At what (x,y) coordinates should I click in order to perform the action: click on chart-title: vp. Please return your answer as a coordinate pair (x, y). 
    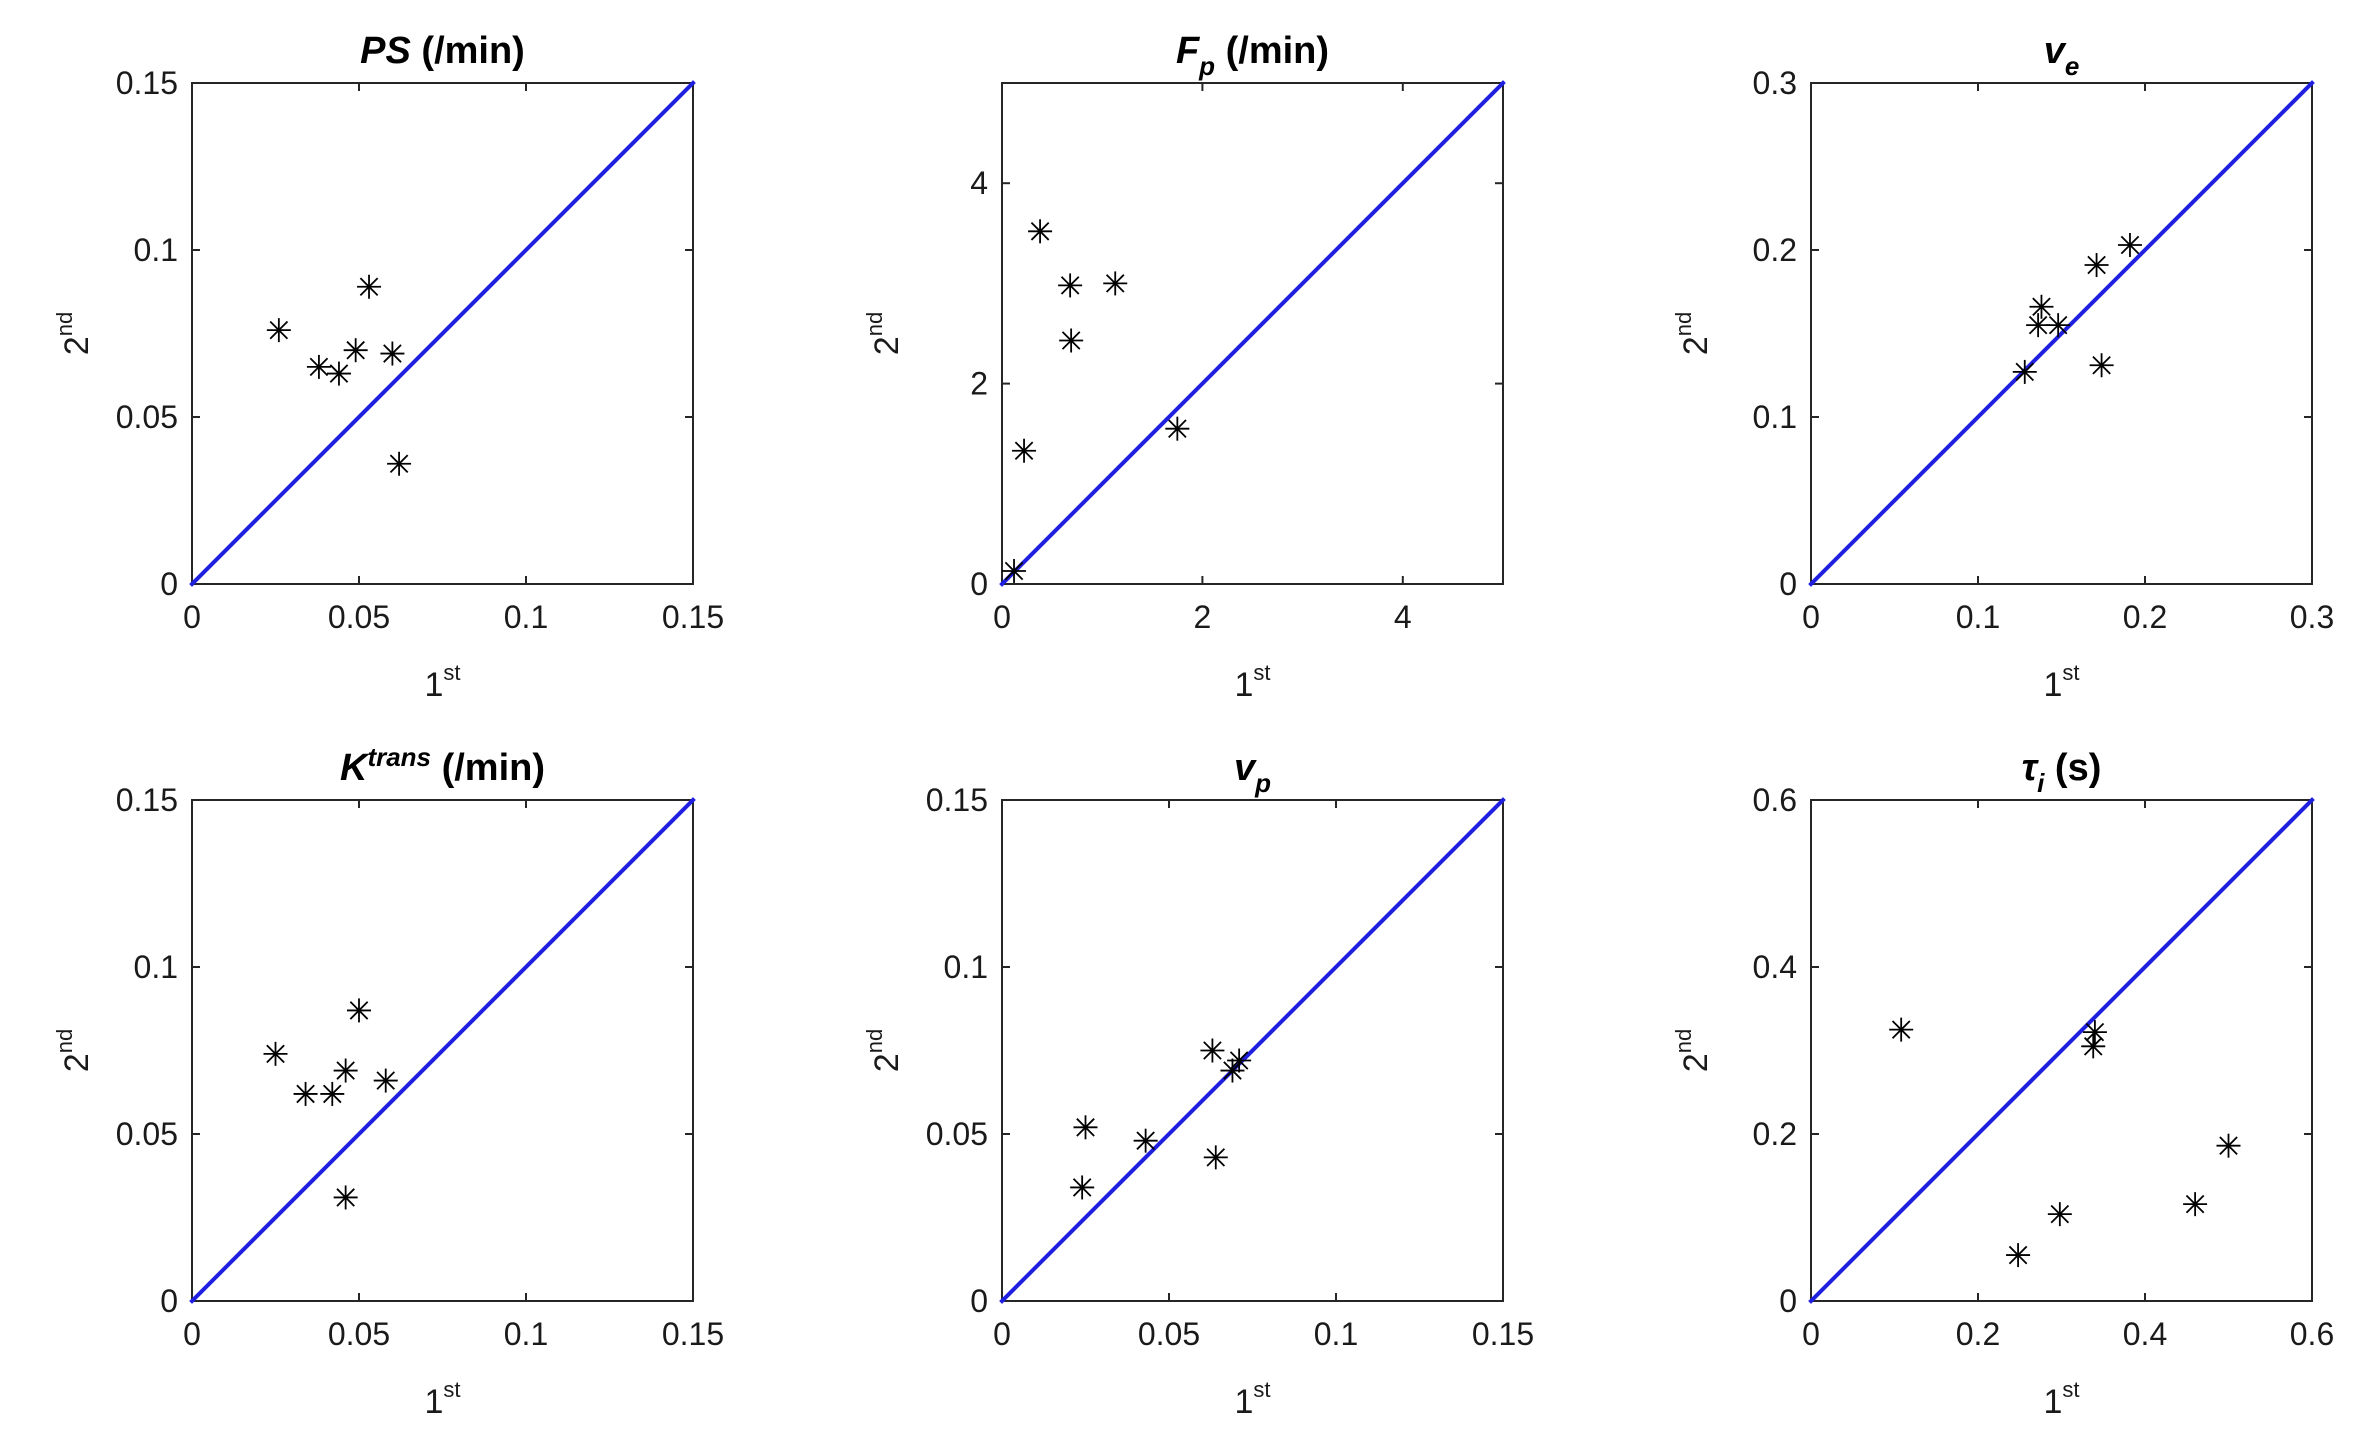
    Looking at the image, I should click on (1252, 772).